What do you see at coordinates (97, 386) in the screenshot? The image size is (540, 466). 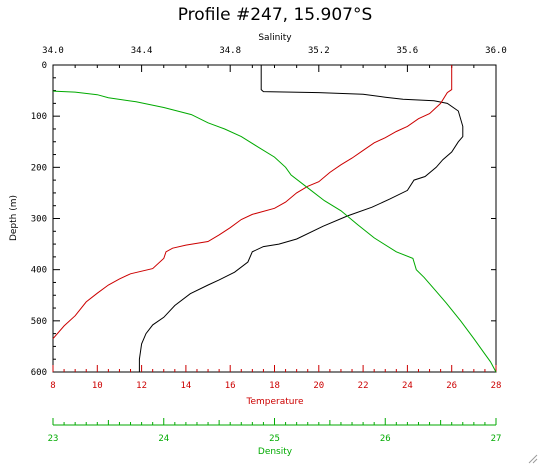 I see `temperature-tick-label: 10` at bounding box center [97, 386].